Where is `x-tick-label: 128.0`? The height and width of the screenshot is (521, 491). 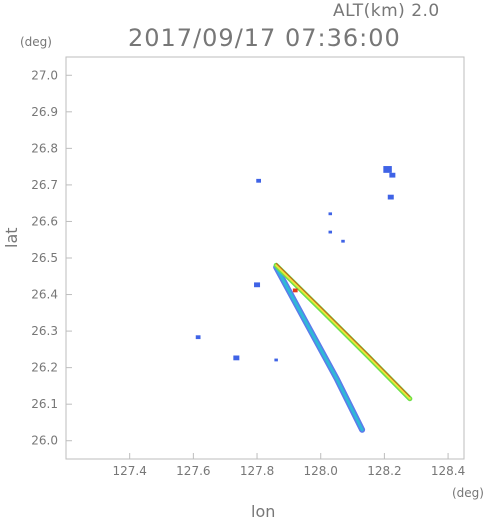 x-tick-label: 128.0 is located at coordinates (321, 471).